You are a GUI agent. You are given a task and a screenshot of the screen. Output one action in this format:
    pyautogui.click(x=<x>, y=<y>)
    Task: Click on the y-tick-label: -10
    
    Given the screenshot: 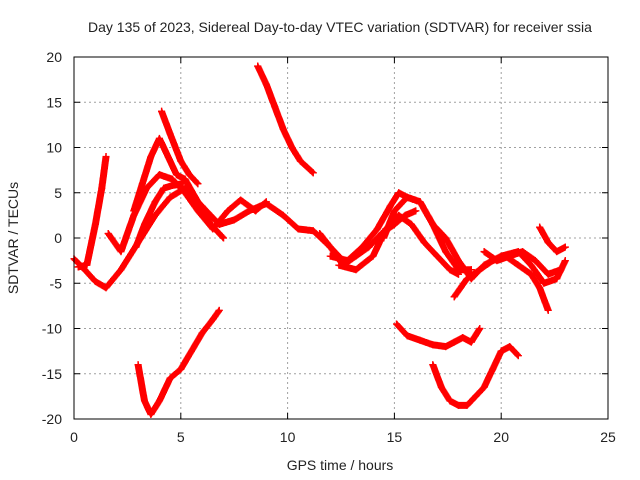 What is the action you would take?
    pyautogui.click(x=52, y=329)
    